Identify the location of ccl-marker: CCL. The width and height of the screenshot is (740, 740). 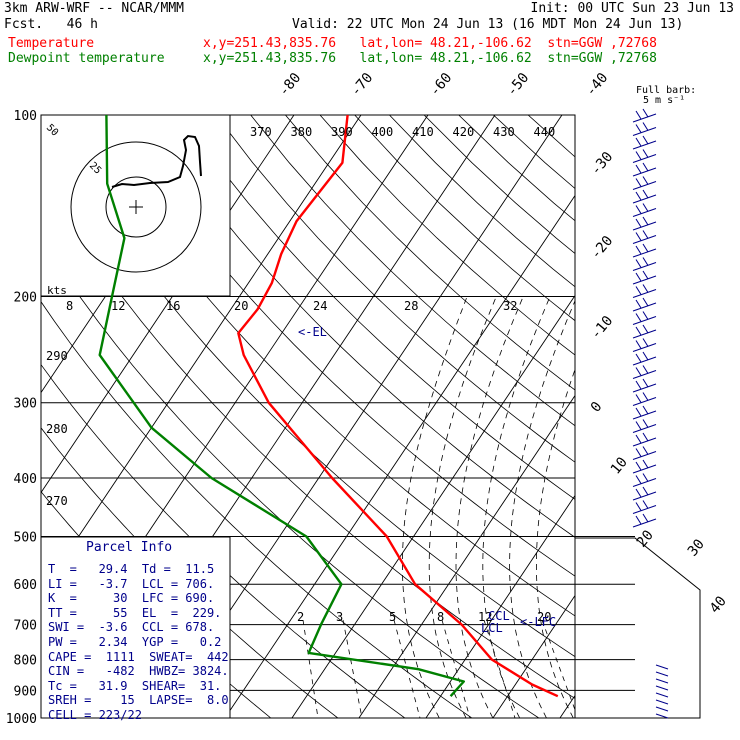
(499, 616).